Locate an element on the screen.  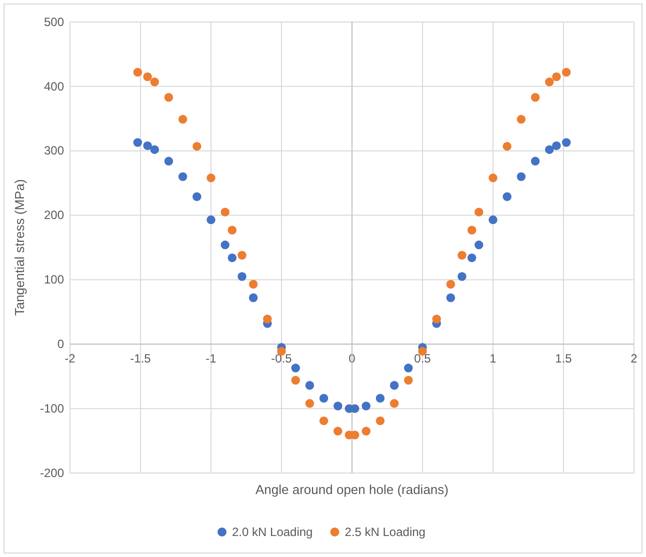
y-tick-label: -200 is located at coordinates (52, 473).